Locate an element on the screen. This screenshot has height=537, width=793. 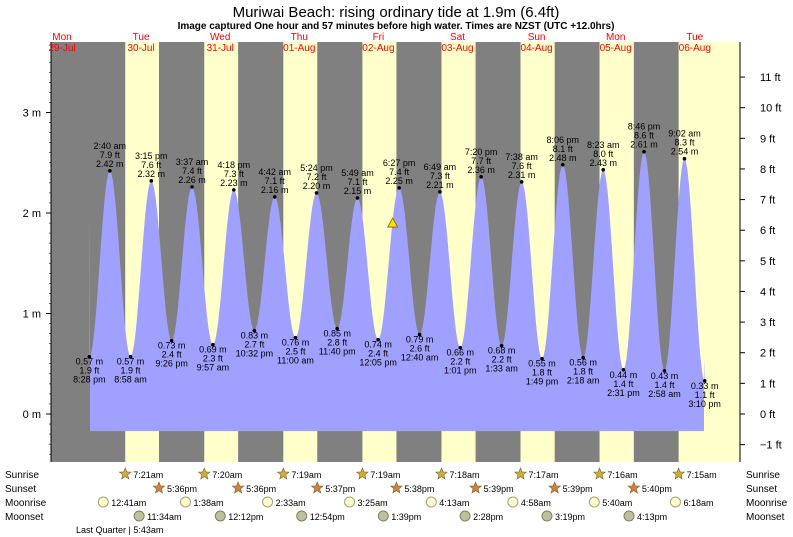
high-tide-label: 8.0 ft is located at coordinates (603, 154).